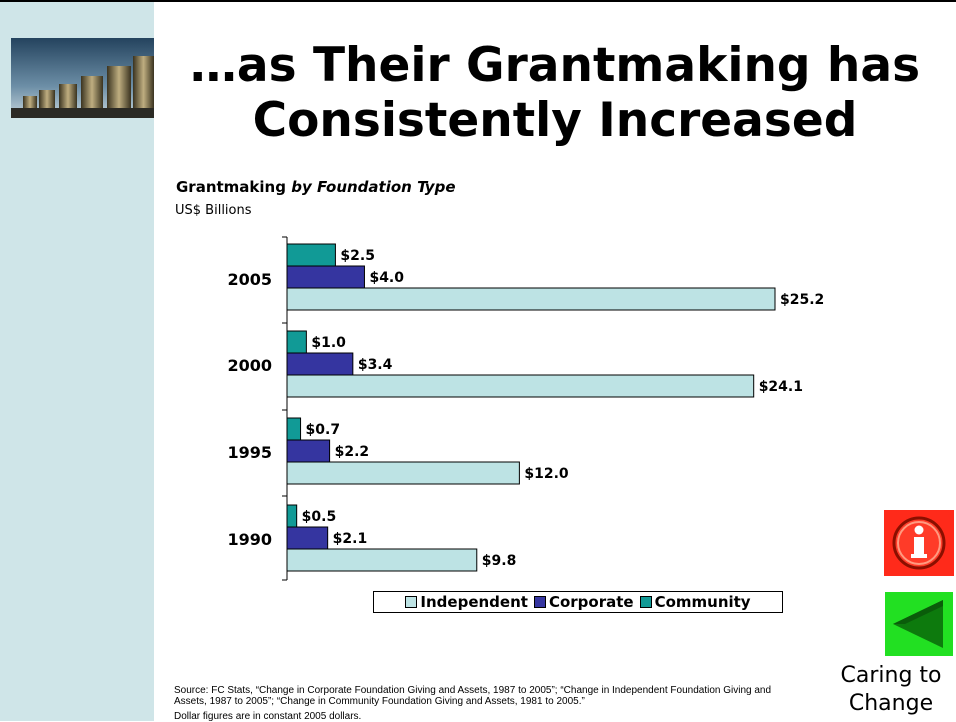 This screenshot has width=956, height=722. Describe the element at coordinates (323, 430) in the screenshot. I see `value-label-community-1995: $0.7` at that location.